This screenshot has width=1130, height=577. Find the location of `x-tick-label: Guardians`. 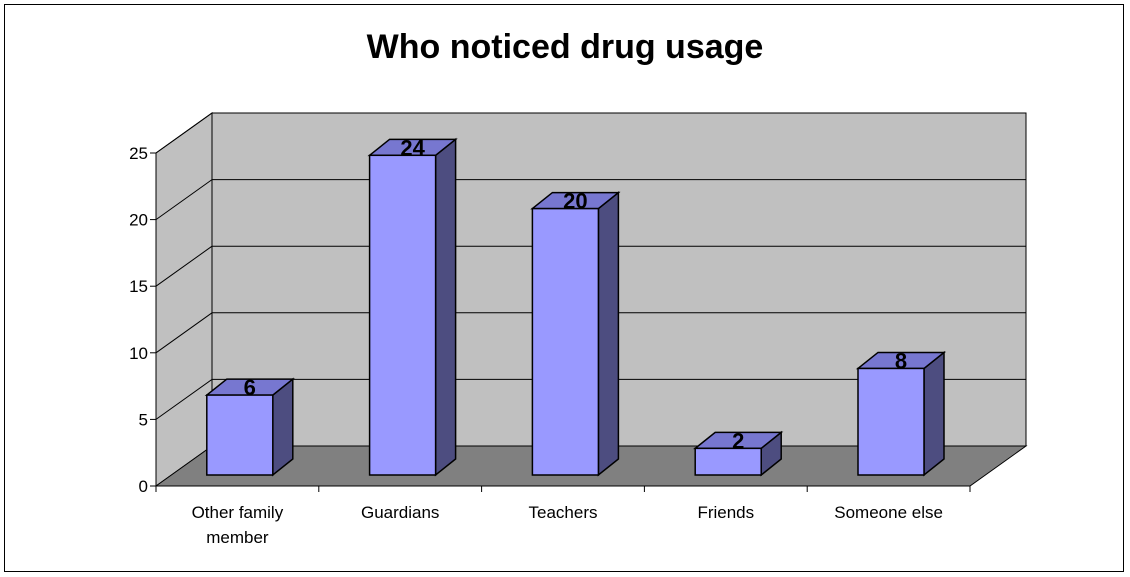

x-tick-label: Guardians is located at coordinates (400, 512).